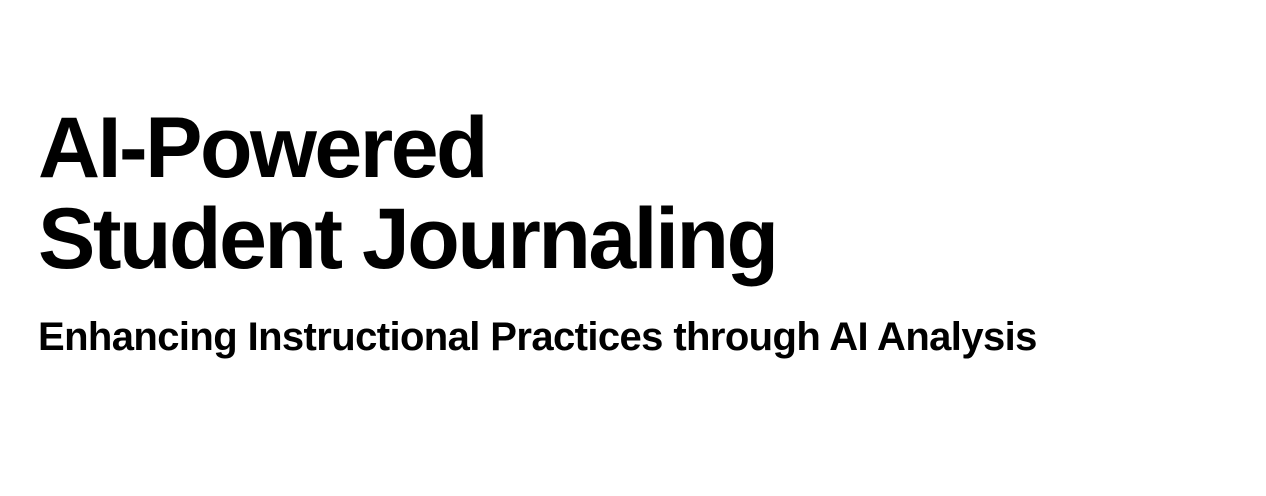 The height and width of the screenshot is (496, 1266). I want to click on title-line-2: Student Journaling, so click(408, 239).